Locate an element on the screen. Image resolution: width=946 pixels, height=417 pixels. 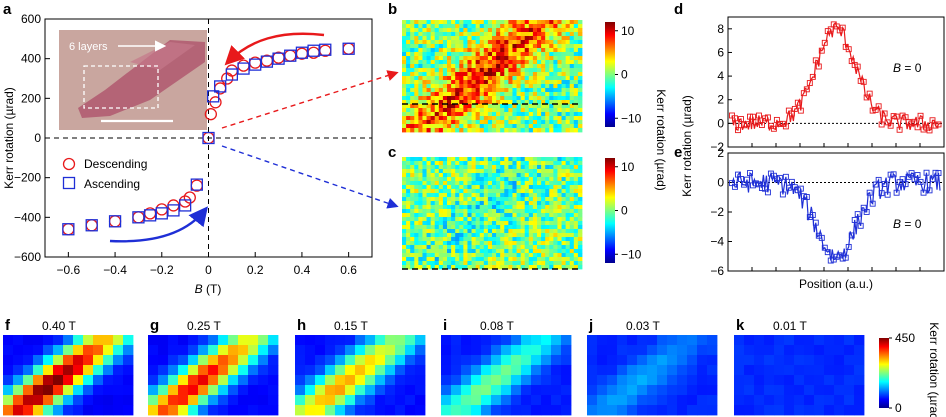
panel-d-frame is located at coordinates (836, 82).